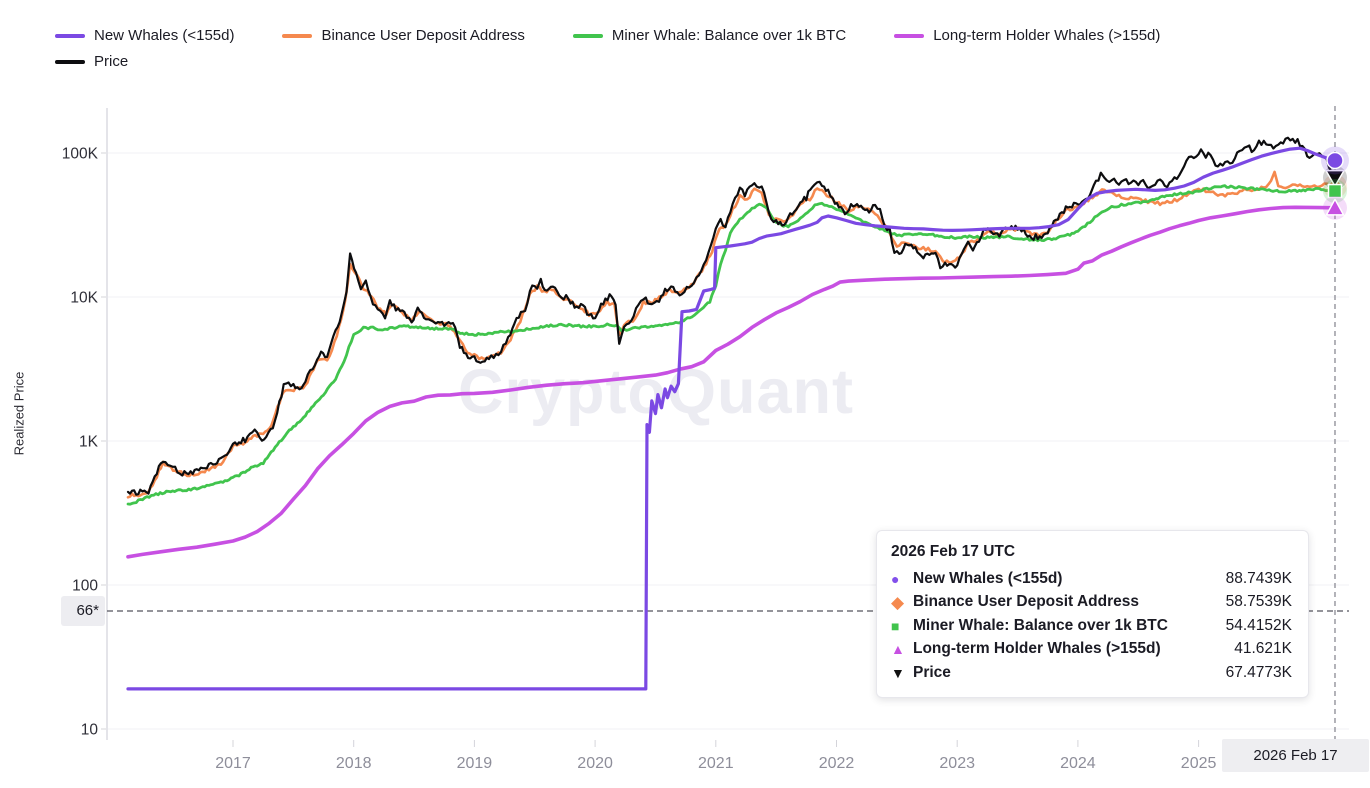 The image size is (1370, 788). What do you see at coordinates (716, 763) in the screenshot?
I see `x-tick-label: 2021` at bounding box center [716, 763].